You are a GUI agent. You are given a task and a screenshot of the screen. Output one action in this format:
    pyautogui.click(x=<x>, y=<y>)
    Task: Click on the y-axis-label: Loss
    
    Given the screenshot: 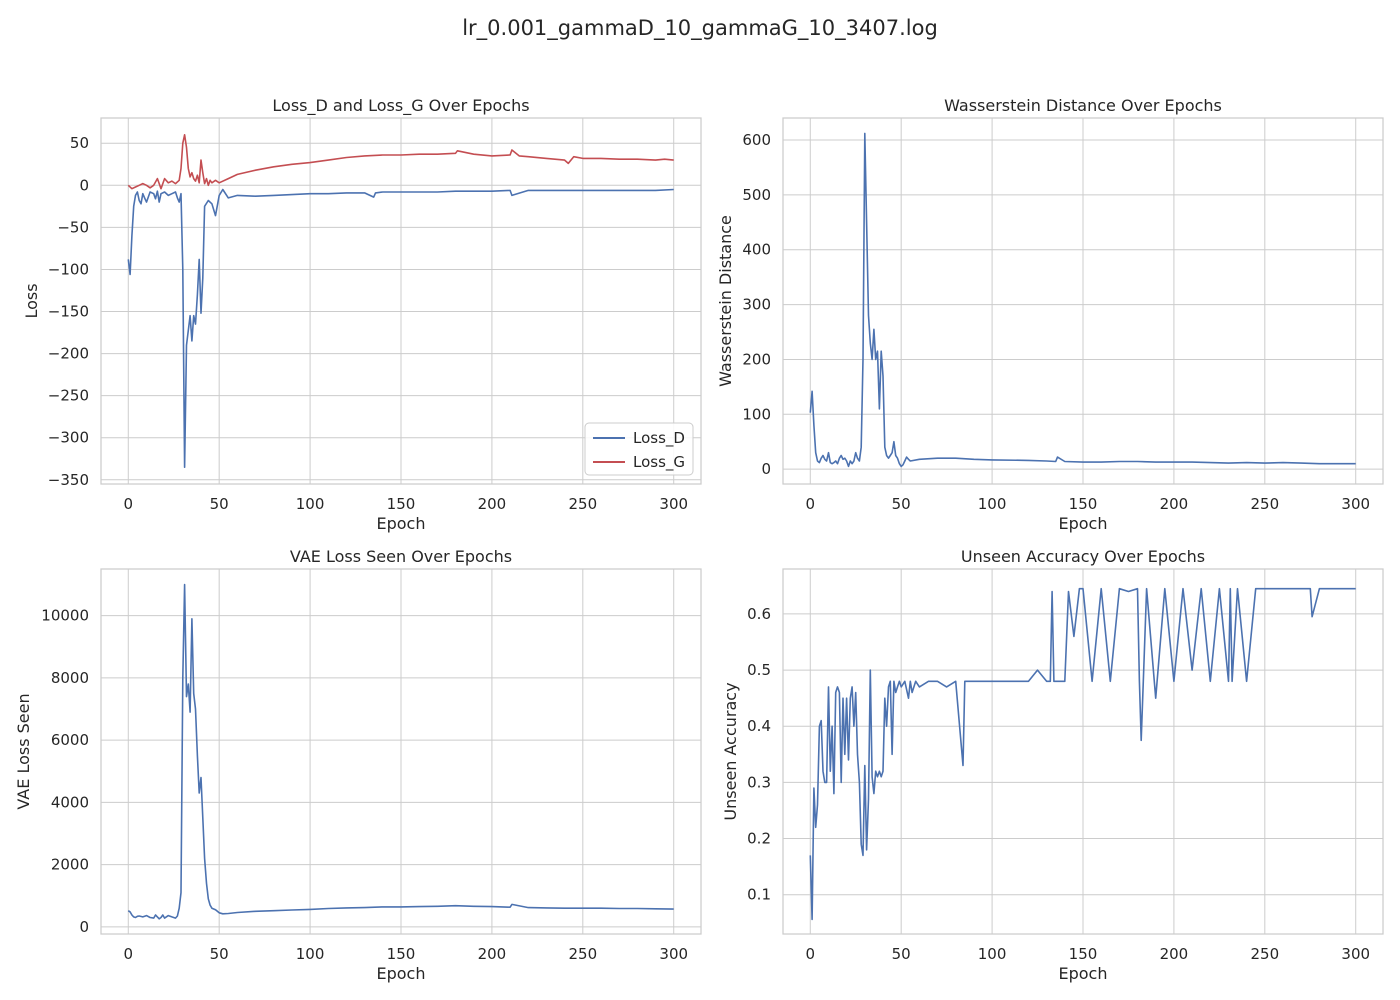 What is the action you would take?
    pyautogui.click(x=31, y=300)
    